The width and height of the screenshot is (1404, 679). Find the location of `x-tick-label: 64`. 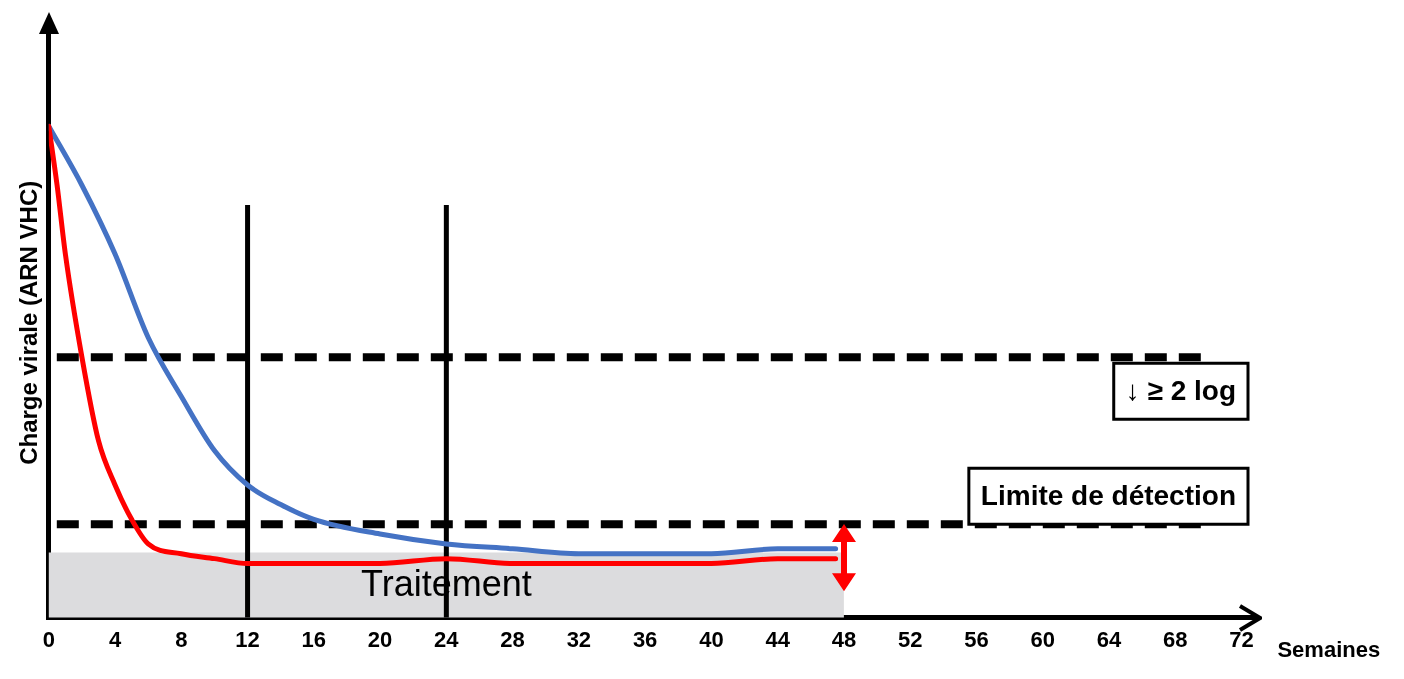

x-tick-label: 64 is located at coordinates (1109, 639).